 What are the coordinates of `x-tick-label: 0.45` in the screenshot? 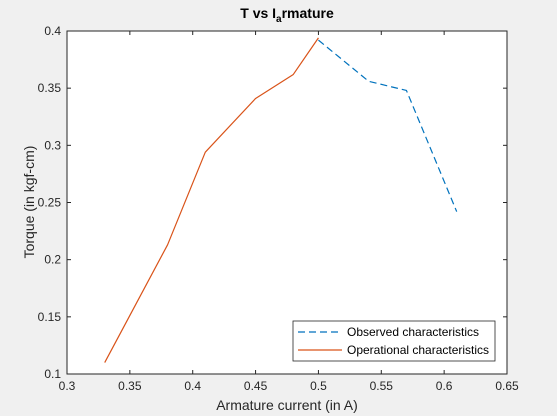 It's located at (256, 386).